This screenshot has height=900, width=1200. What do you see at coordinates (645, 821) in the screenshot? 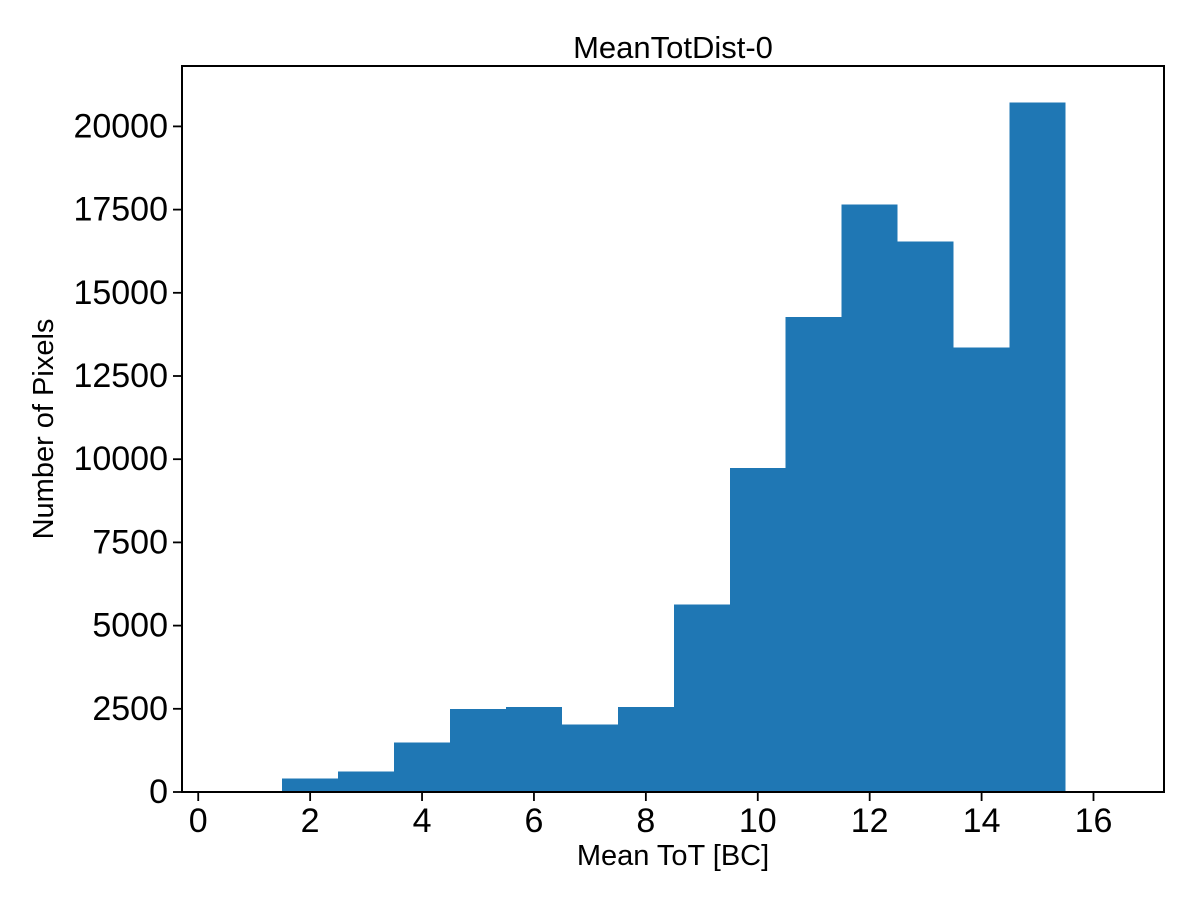
I see `x-tick-label: 8` at bounding box center [645, 821].